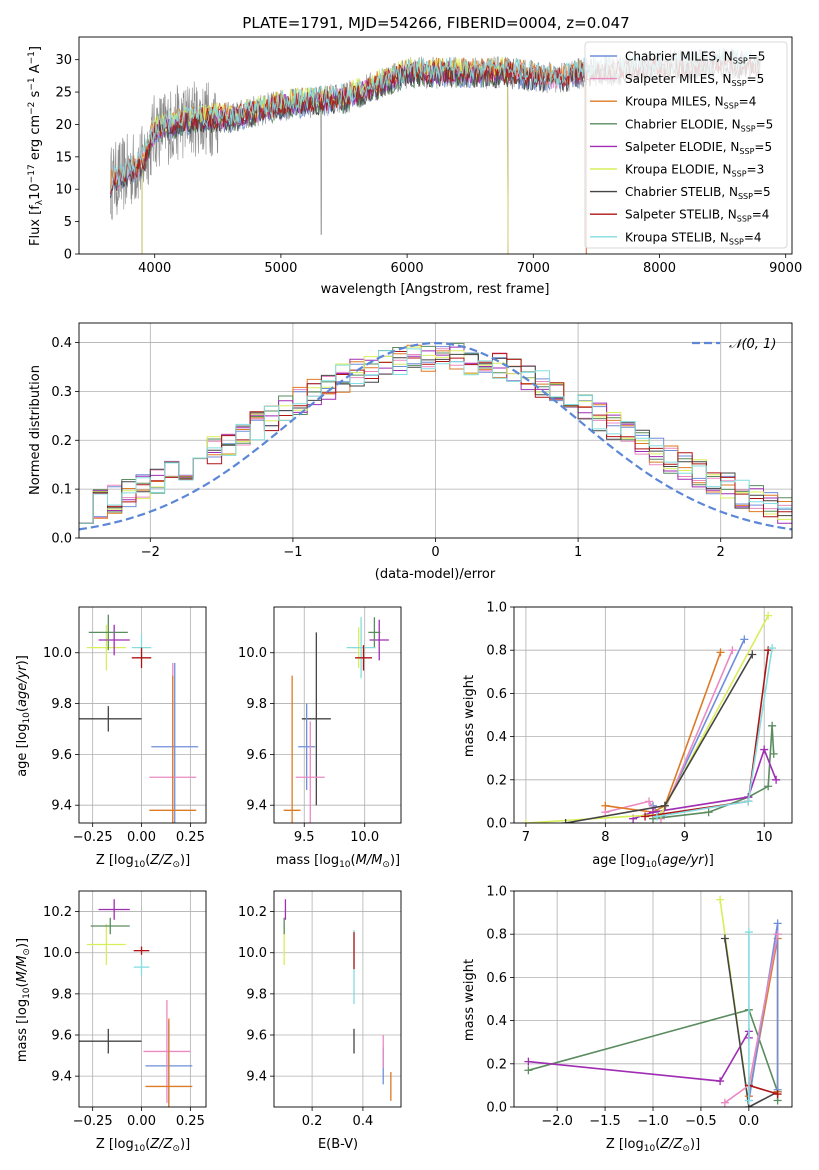 Image resolution: width=819 pixels, height=1170 pixels. Describe the element at coordinates (312, 1121) in the screenshot. I see `x-tick-label: 0.2` at that location.